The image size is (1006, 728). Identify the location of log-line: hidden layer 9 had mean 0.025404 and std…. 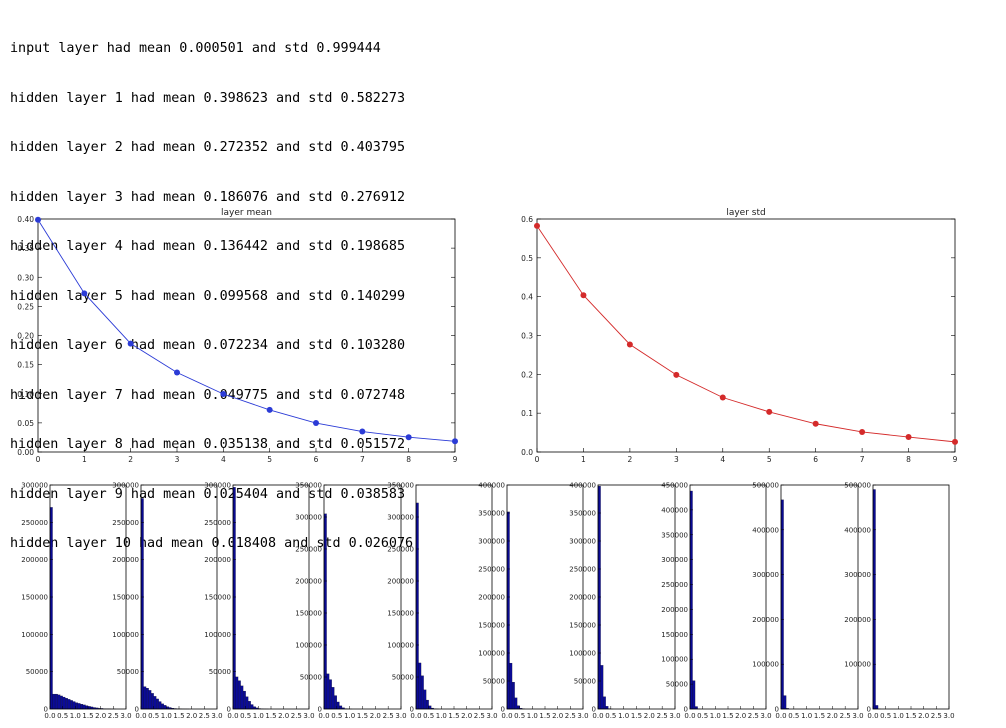
(208, 494).